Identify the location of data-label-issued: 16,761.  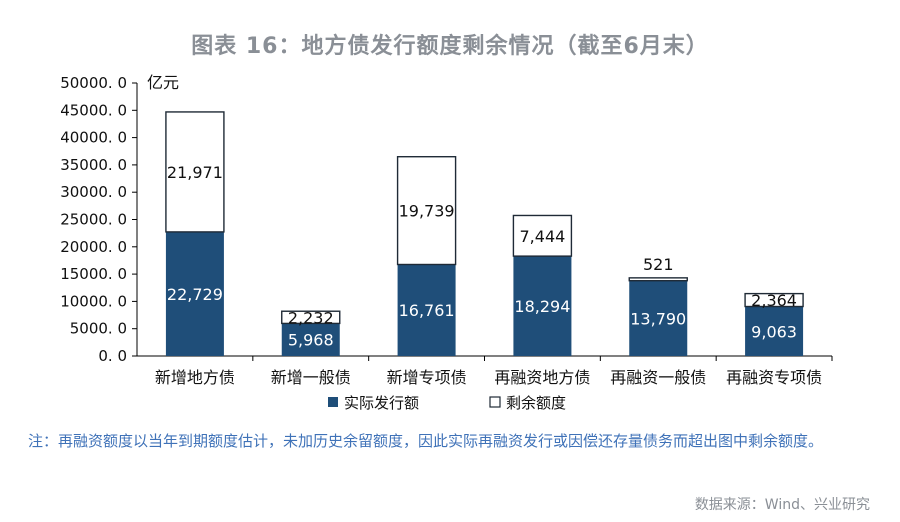
(427, 310).